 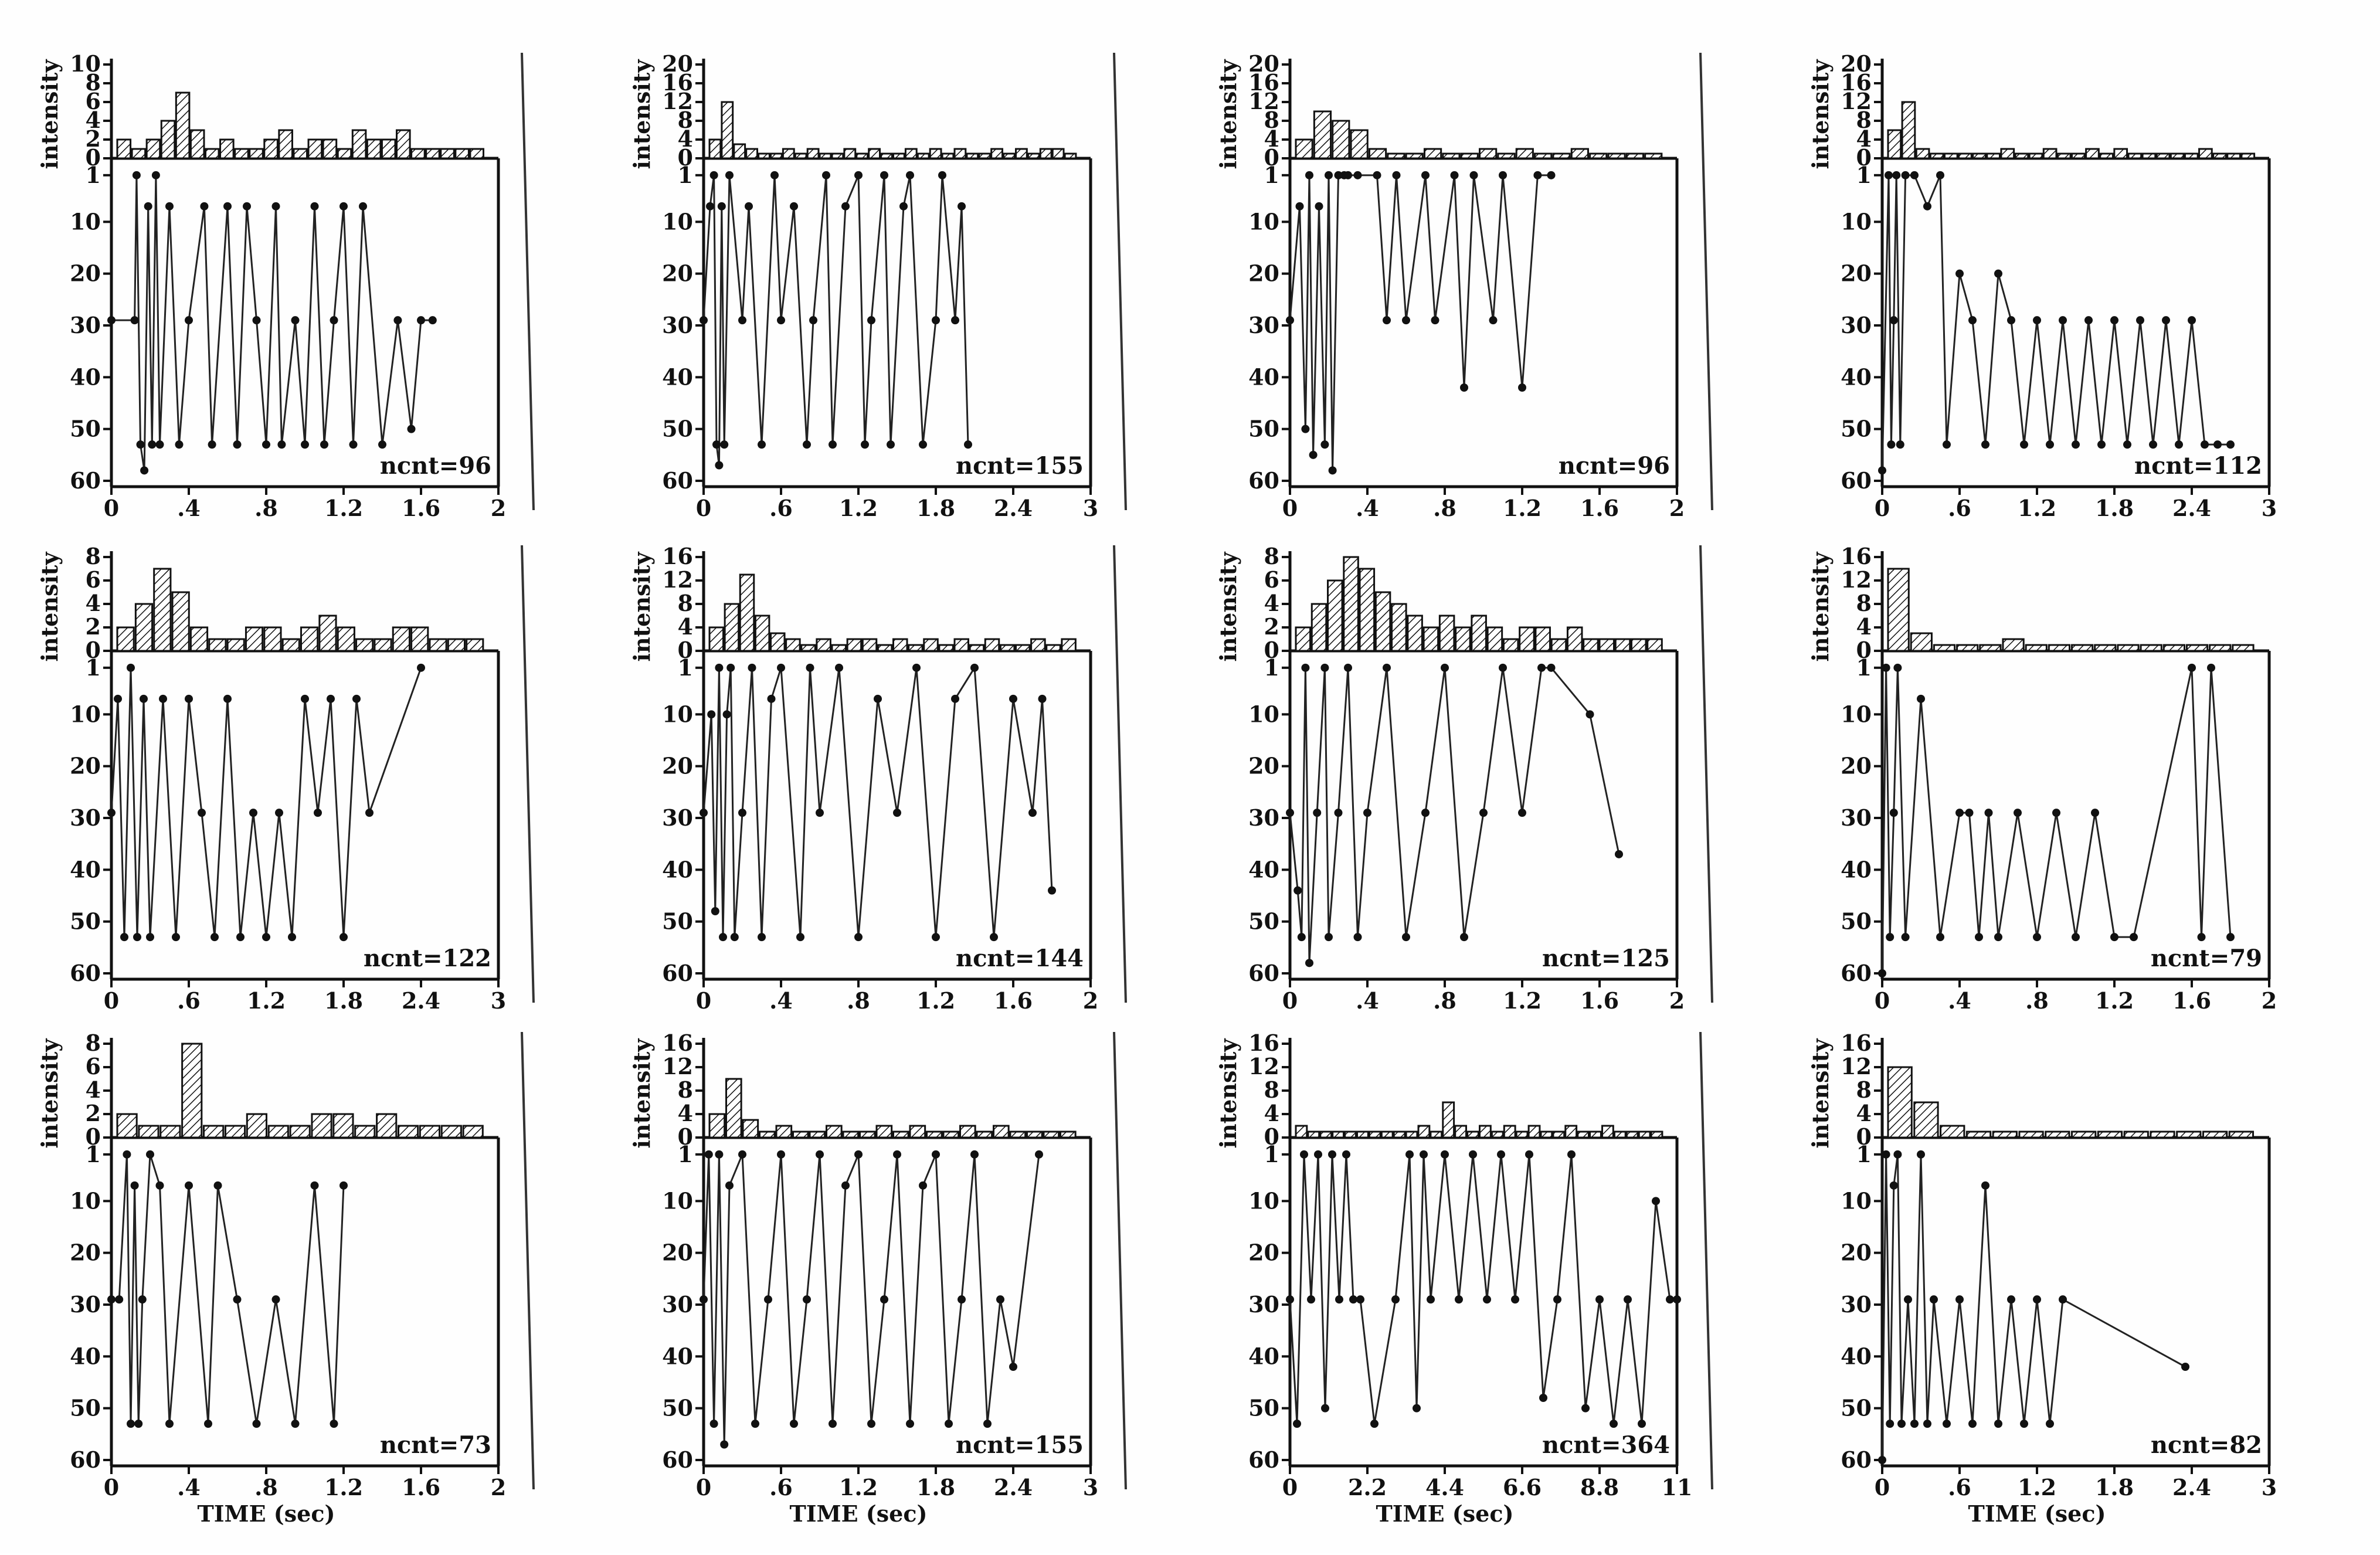 What do you see at coordinates (111, 1487) in the screenshot?
I see `x-tick-label: 0` at bounding box center [111, 1487].